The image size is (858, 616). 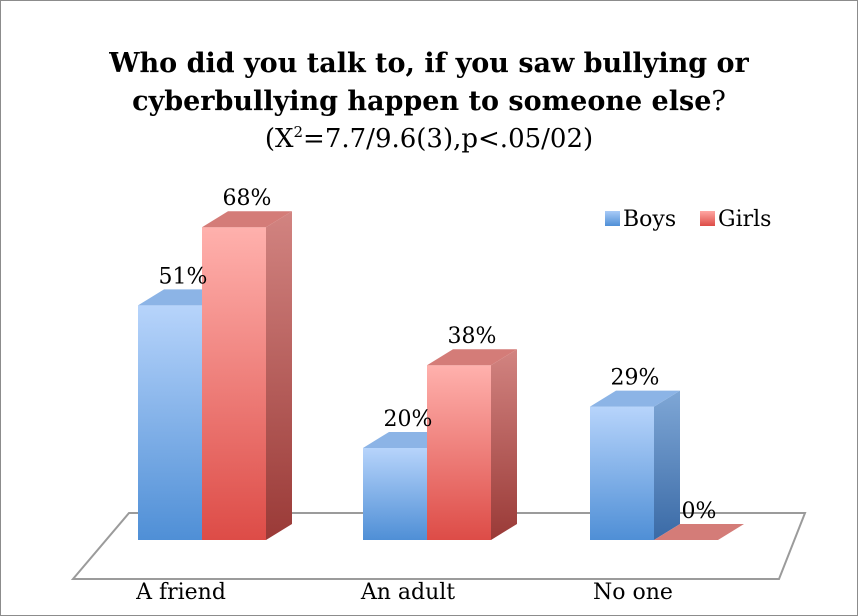 I want to click on bar-girls-a-friend, so click(x=247, y=375).